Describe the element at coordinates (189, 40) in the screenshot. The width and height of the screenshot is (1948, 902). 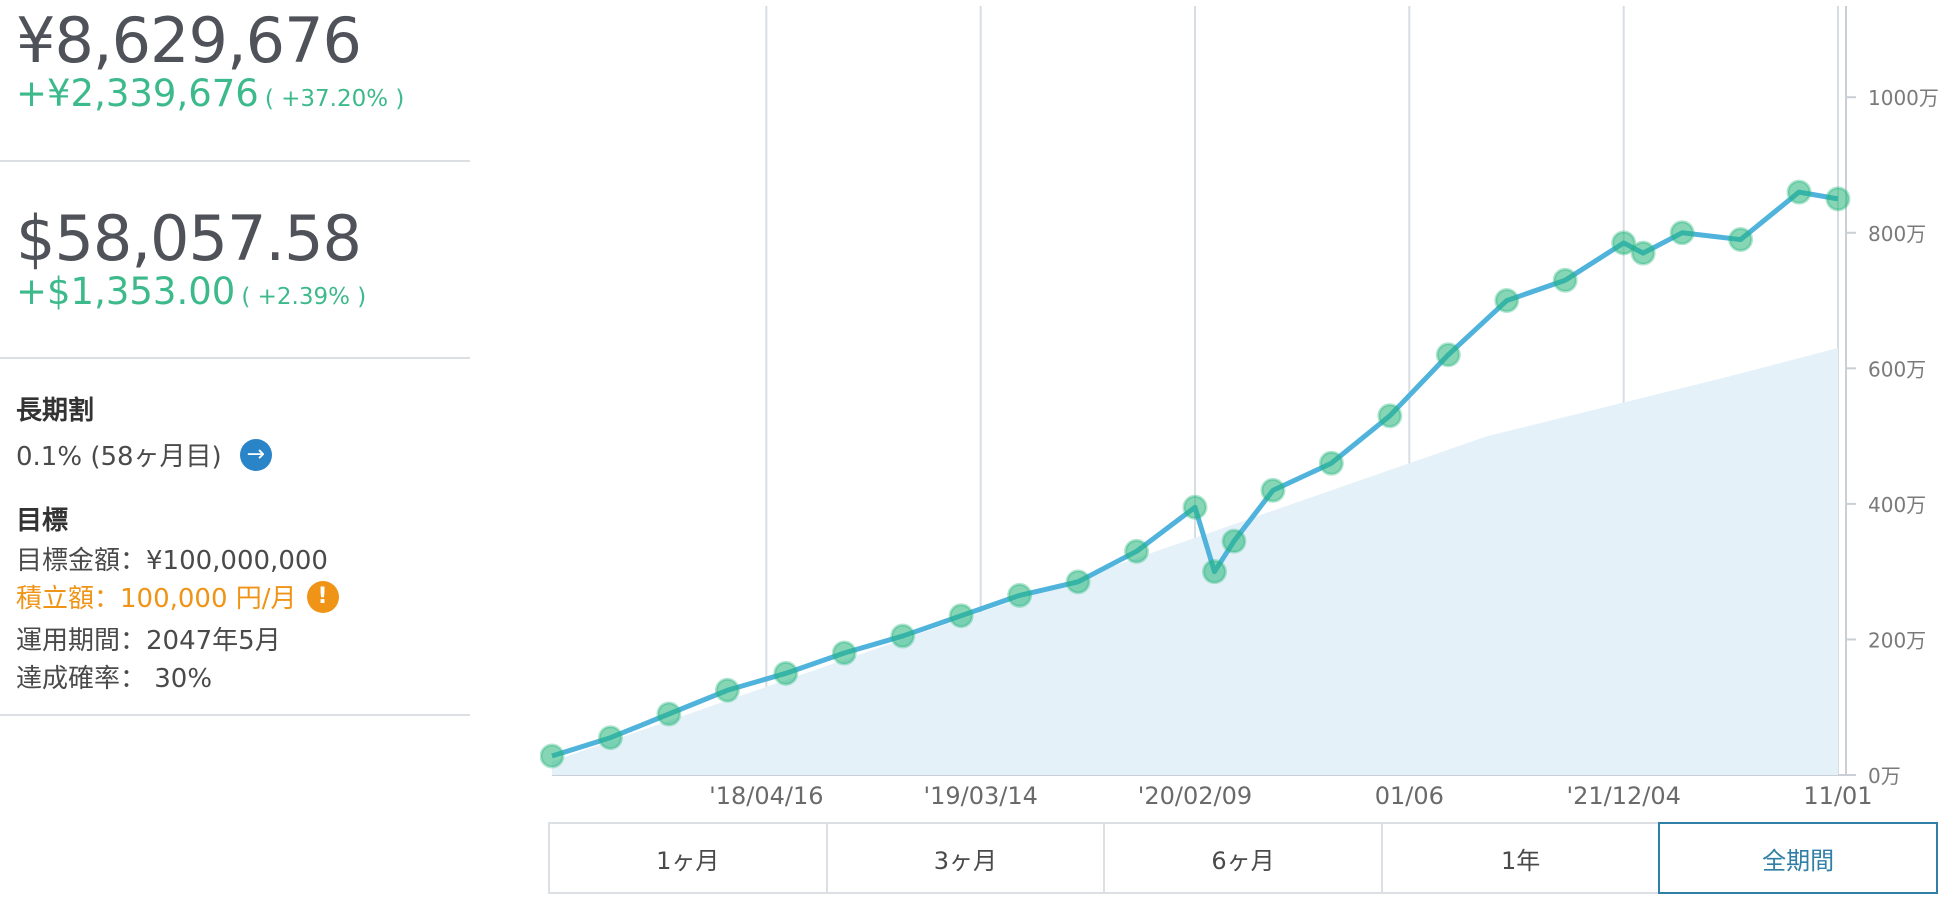
I see `jpy-total-value: ¥8,629,676` at that location.